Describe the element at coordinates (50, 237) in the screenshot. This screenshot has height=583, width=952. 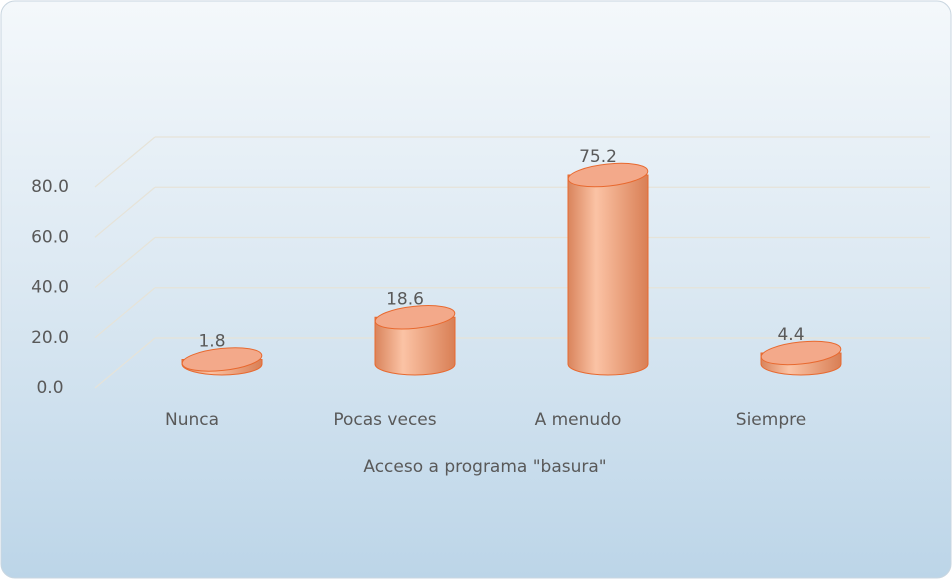
I see `y-tick-label: 60.0` at that location.